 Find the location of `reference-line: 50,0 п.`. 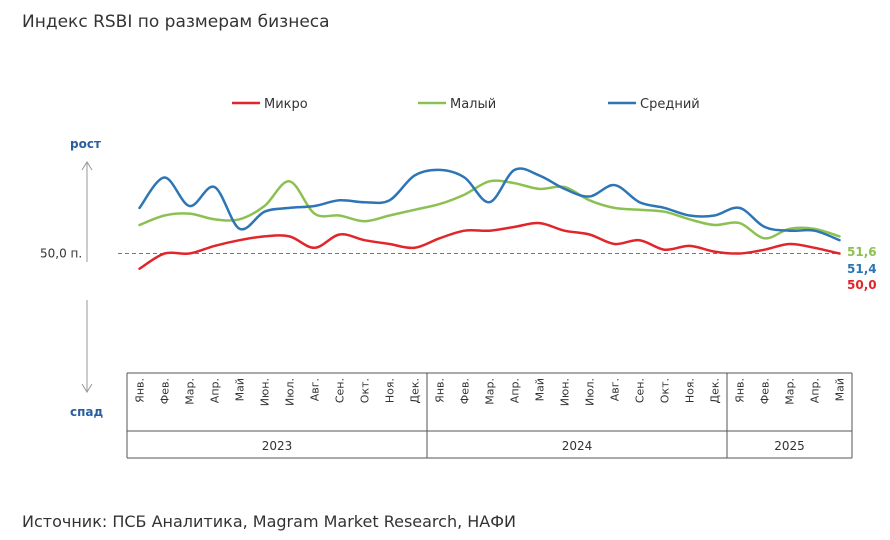

reference-line: 50,0 п. is located at coordinates (439, 254).